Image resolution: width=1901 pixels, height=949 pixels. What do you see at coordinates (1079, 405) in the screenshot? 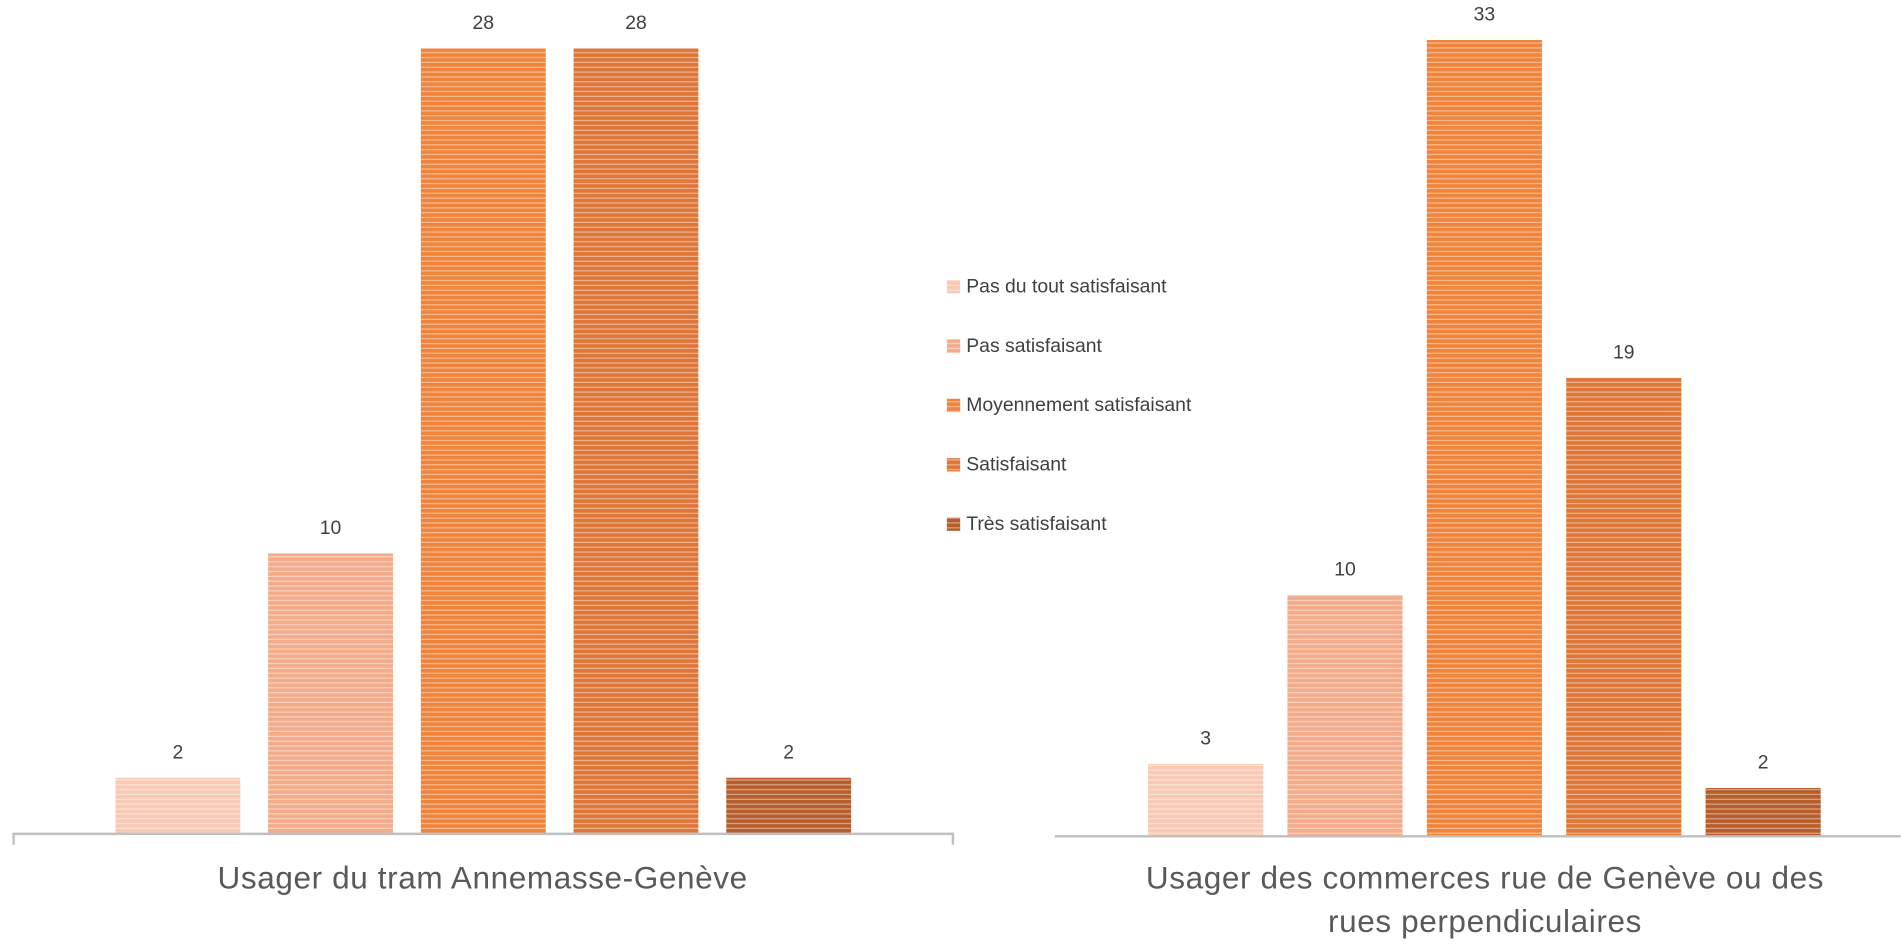
I see `legend-label: Moyennement satisfaisant` at bounding box center [1079, 405].